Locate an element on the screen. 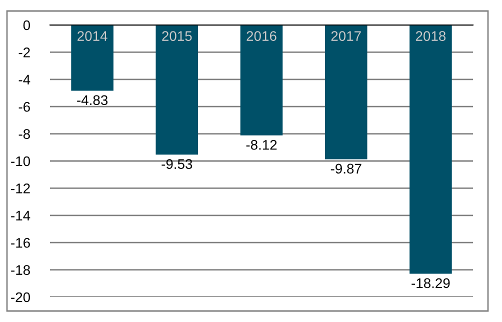 The height and width of the screenshot is (322, 502). x-tick-label: 2014 is located at coordinates (93, 36).